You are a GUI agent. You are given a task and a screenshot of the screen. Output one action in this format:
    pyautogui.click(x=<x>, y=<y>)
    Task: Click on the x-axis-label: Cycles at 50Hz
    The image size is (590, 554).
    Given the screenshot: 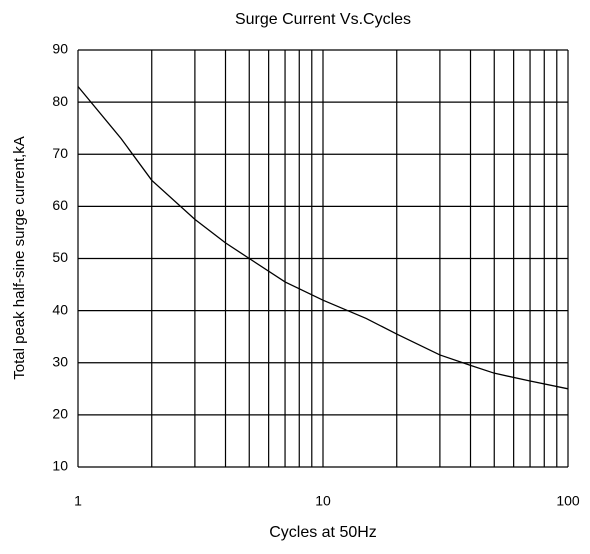 What is the action you would take?
    pyautogui.click(x=323, y=532)
    